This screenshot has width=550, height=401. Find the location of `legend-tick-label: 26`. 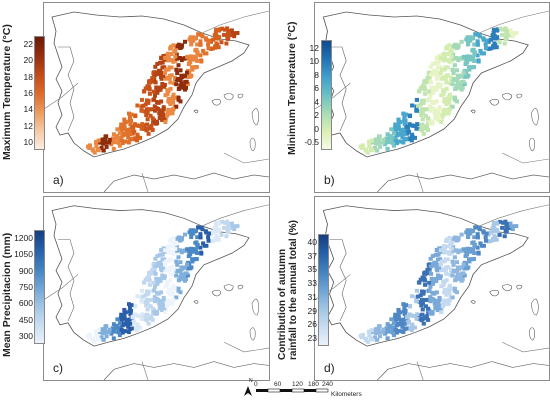

legend-tick-label: 26 is located at coordinates (312, 324).